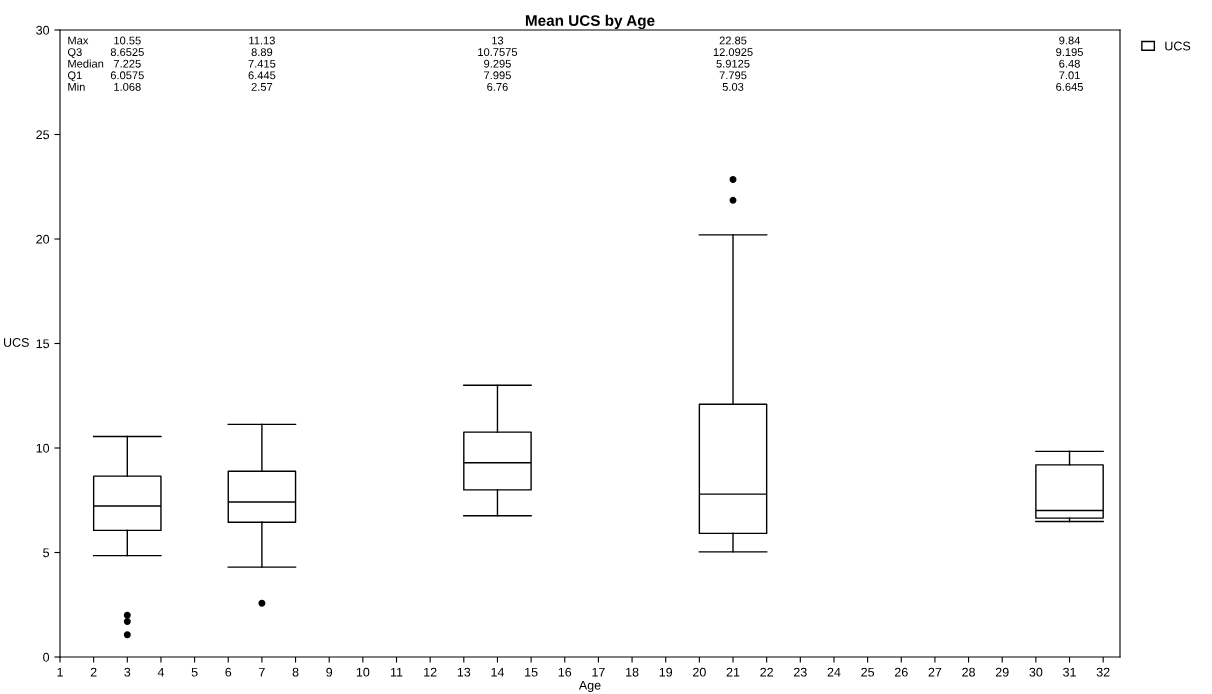  What do you see at coordinates (935, 672) in the screenshot?
I see `x-tick-label: 27` at bounding box center [935, 672].